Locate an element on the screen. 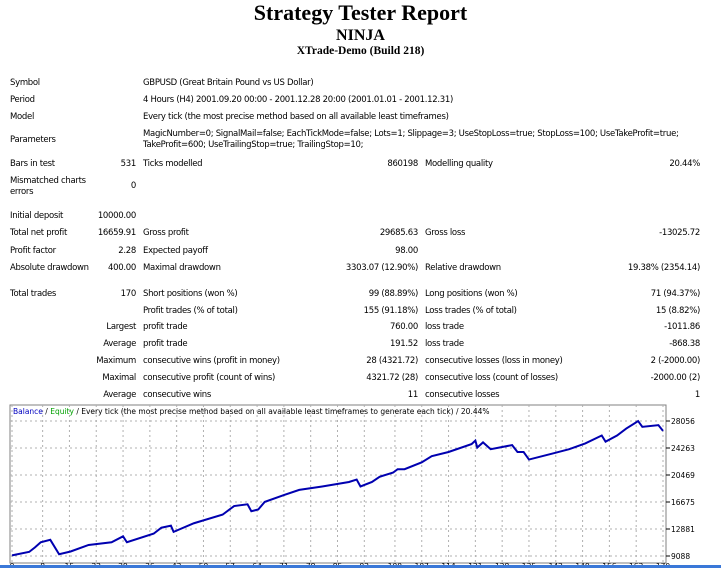 The height and width of the screenshot is (568, 721). mismatch-label-2: errors is located at coordinates (22, 192).